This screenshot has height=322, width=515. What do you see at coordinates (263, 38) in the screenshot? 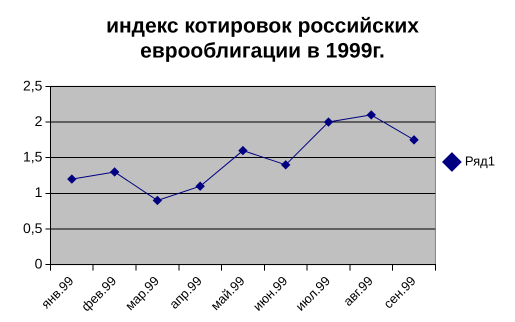
I see `chart-title: индекс котировок российских еврооблигации в 1999г.` at bounding box center [263, 38].